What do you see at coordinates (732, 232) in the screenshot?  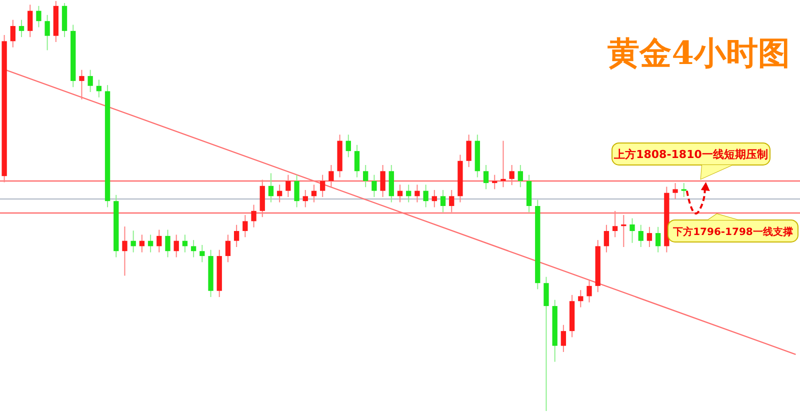 I see `ref-line-label: 下方1796-1798一线支撑` at bounding box center [732, 232].